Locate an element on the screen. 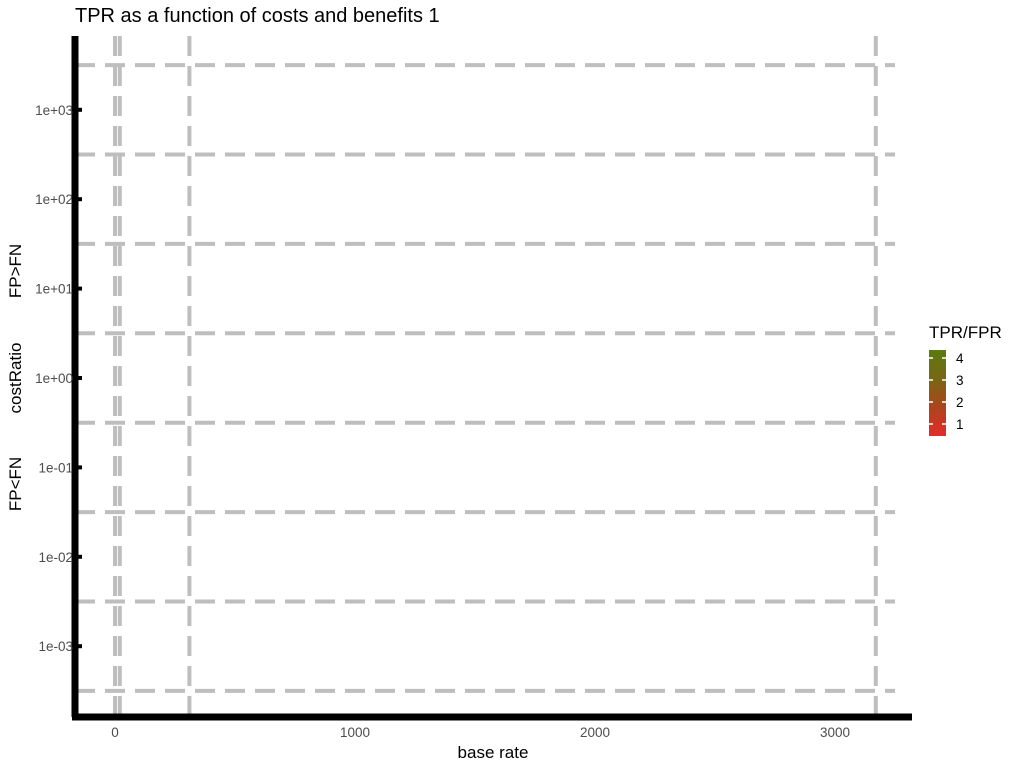 This screenshot has height=768, width=1024. y-tick-label: 1e-03 is located at coordinates (55, 646).